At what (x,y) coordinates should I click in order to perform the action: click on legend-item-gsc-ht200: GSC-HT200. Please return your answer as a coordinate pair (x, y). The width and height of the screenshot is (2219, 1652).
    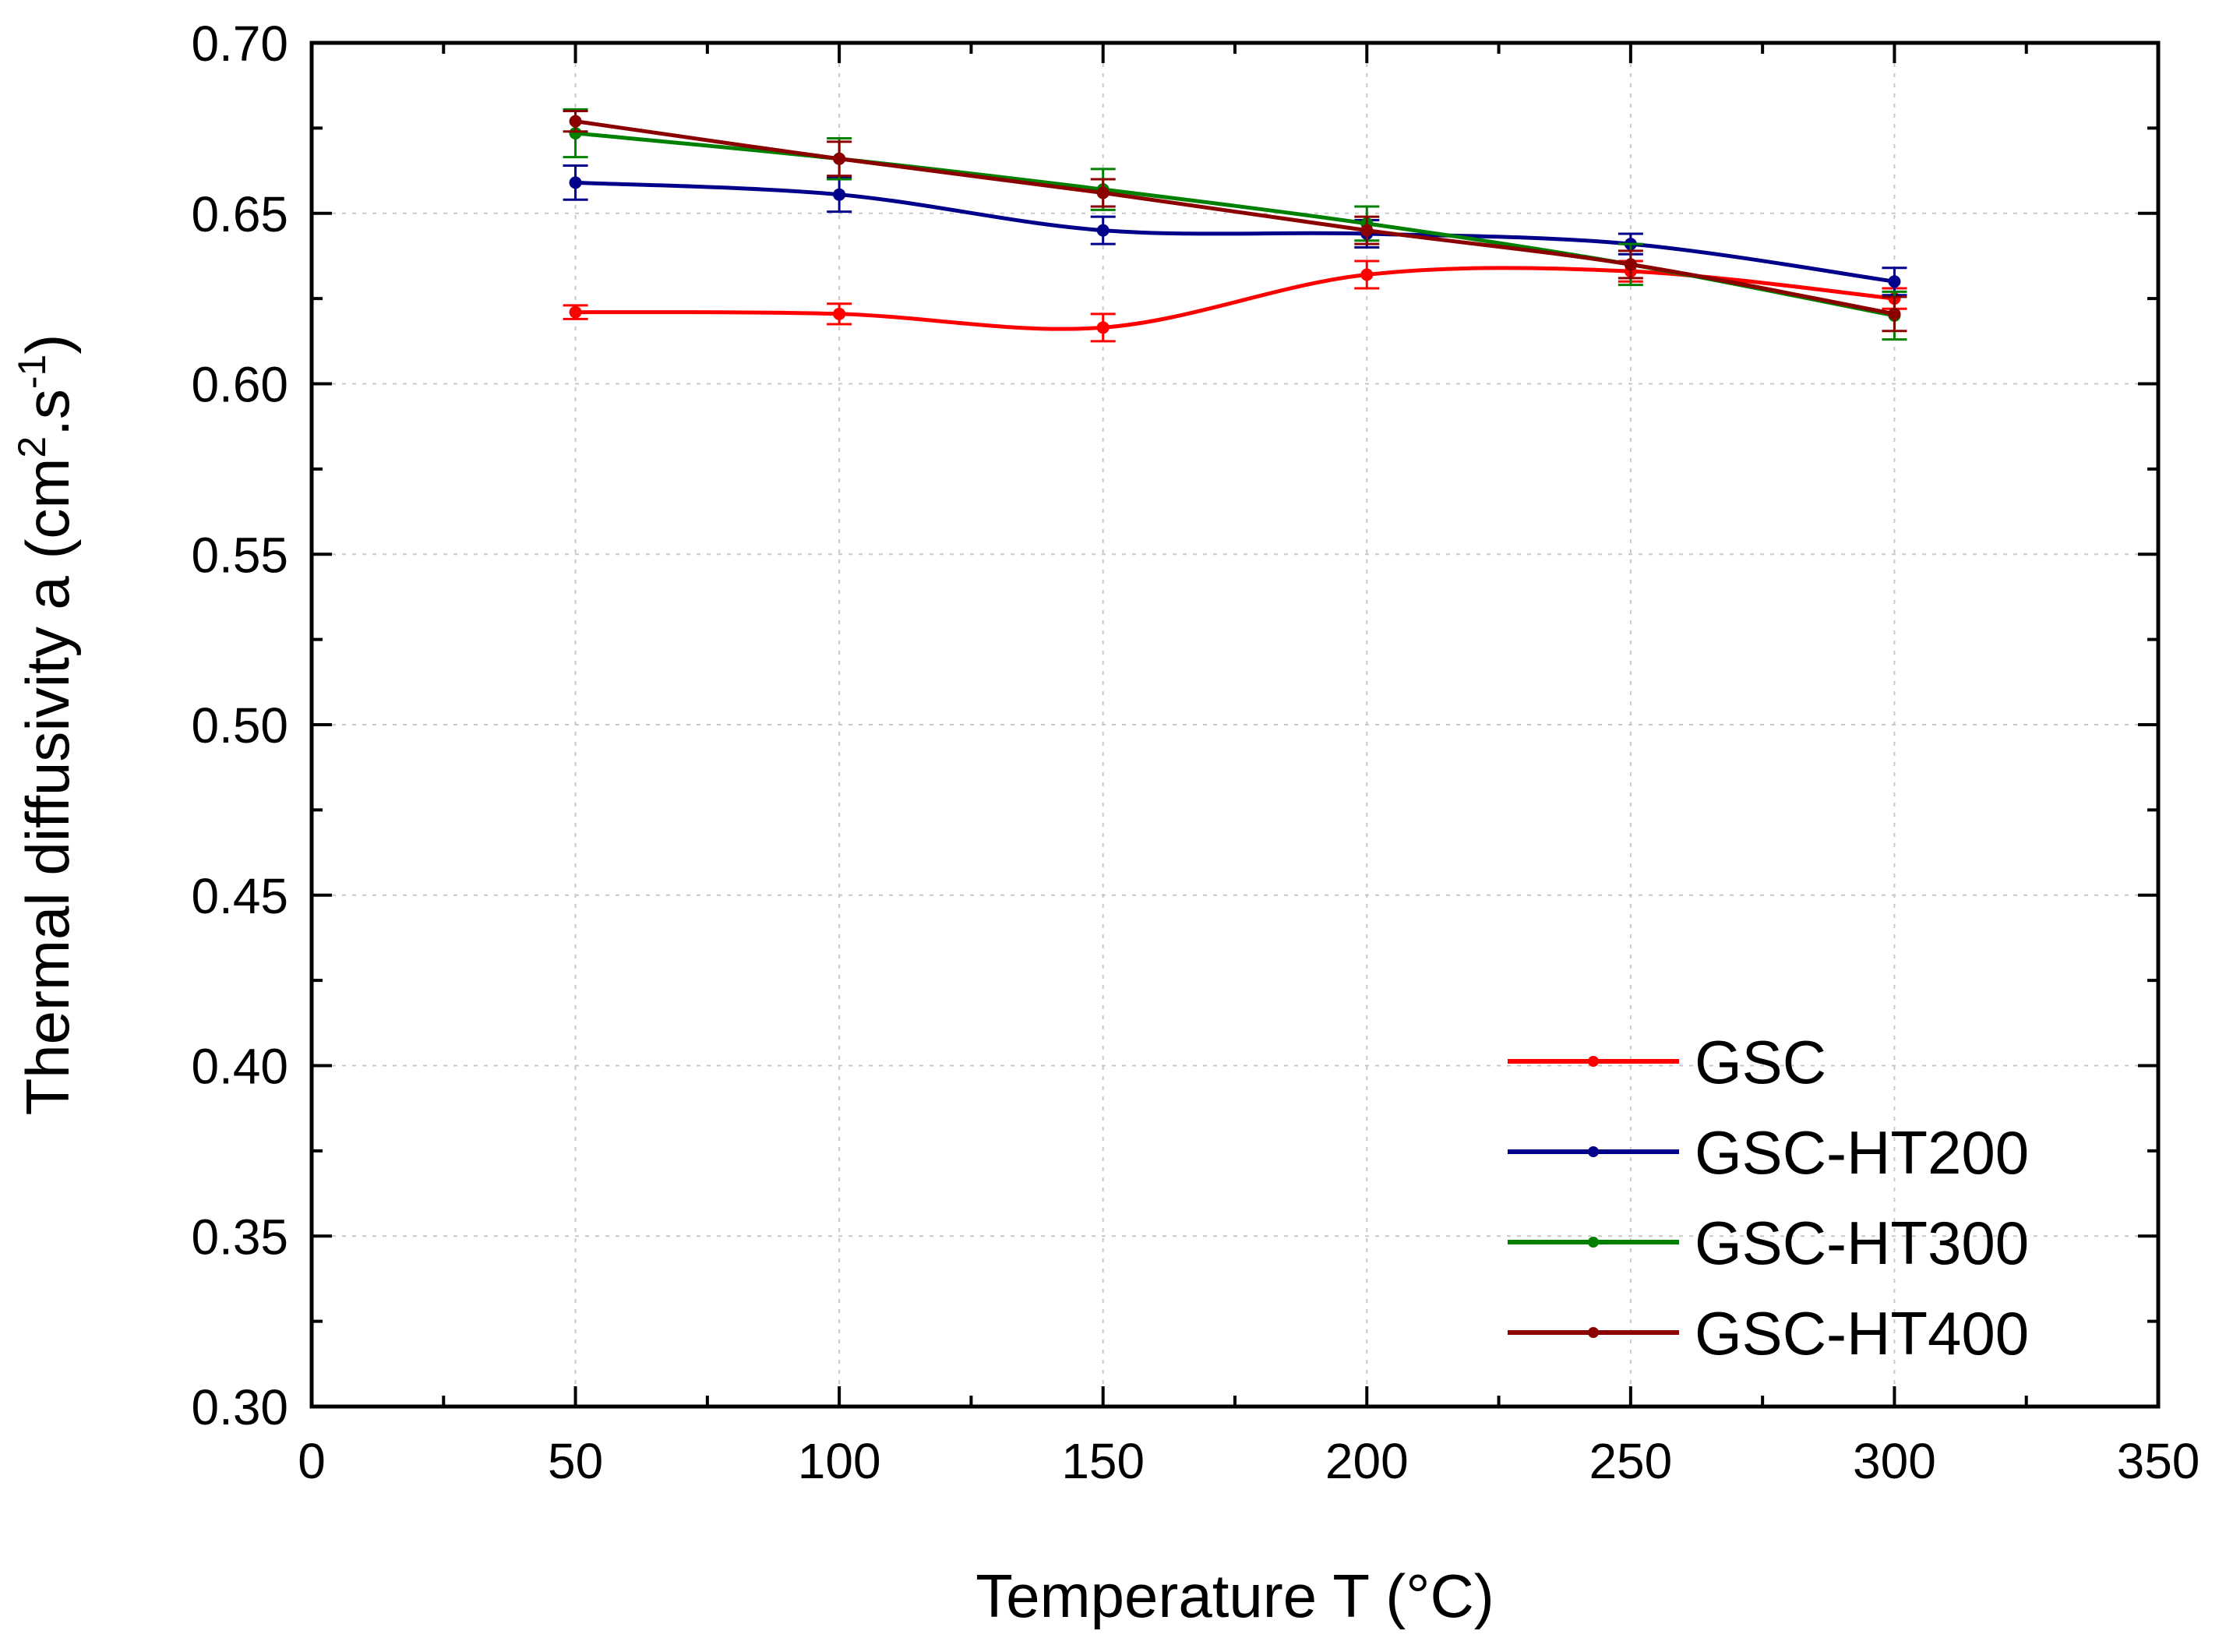
    Looking at the image, I should click on (1768, 1153).